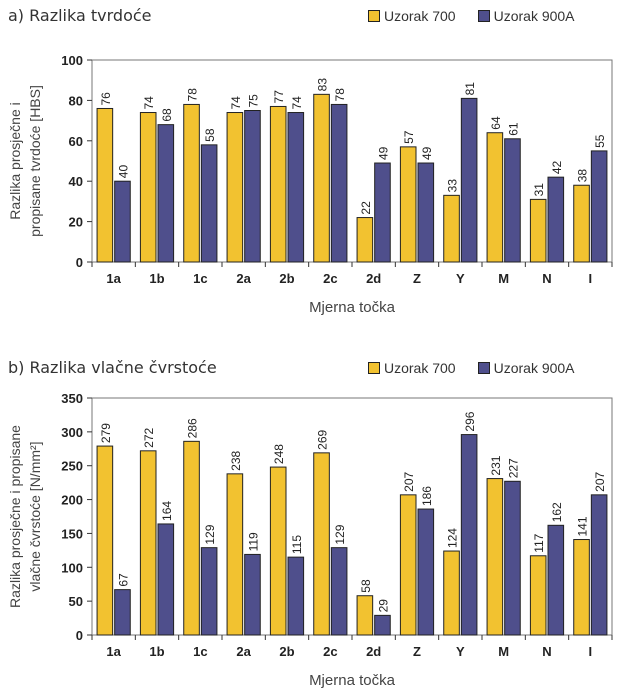  I want to click on data-label: 75, so click(253, 101).